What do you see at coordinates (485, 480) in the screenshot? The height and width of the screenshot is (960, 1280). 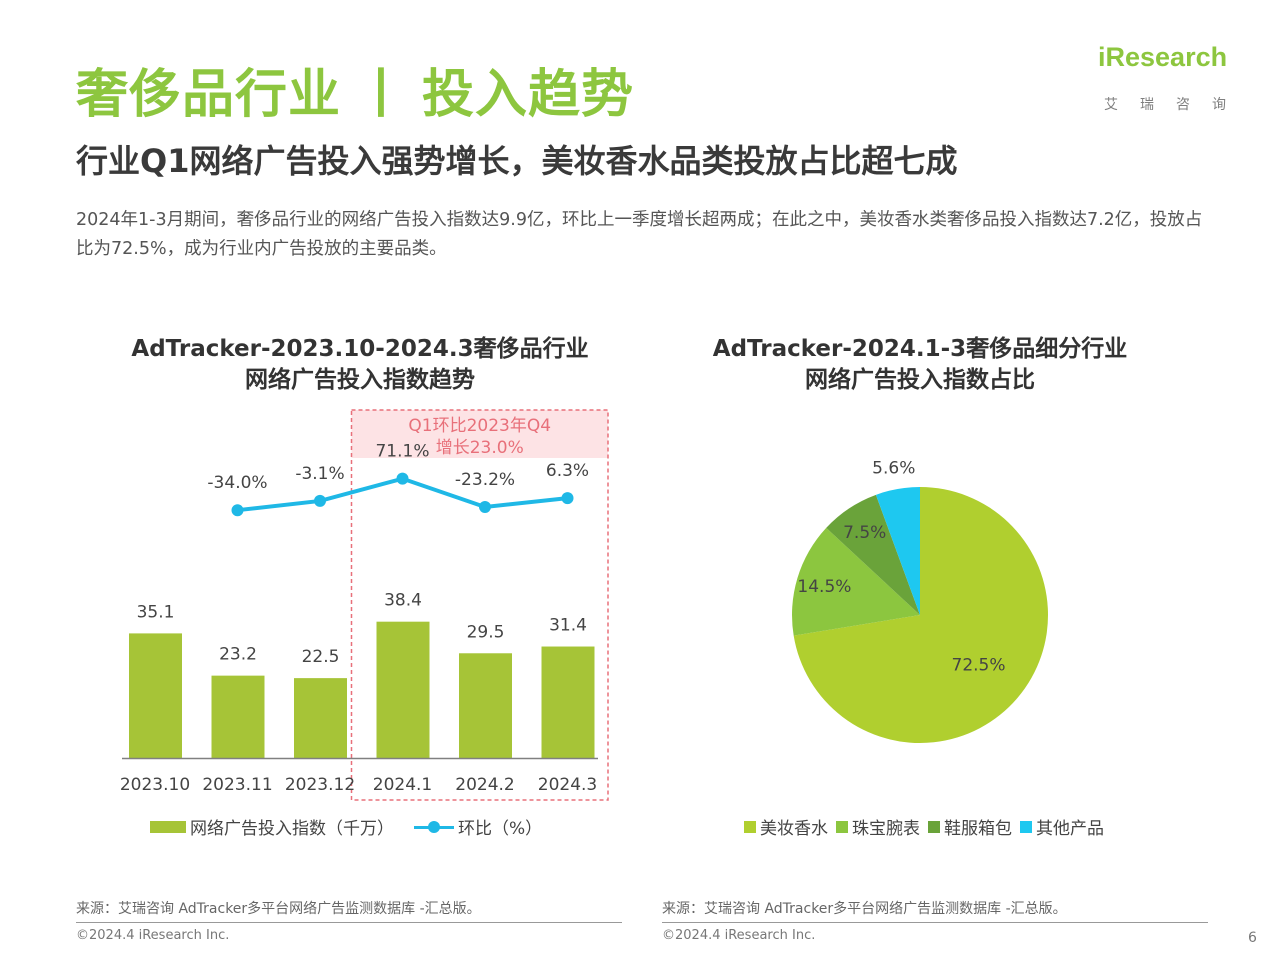 I see `line-label-2024.2: -23.2%` at bounding box center [485, 480].